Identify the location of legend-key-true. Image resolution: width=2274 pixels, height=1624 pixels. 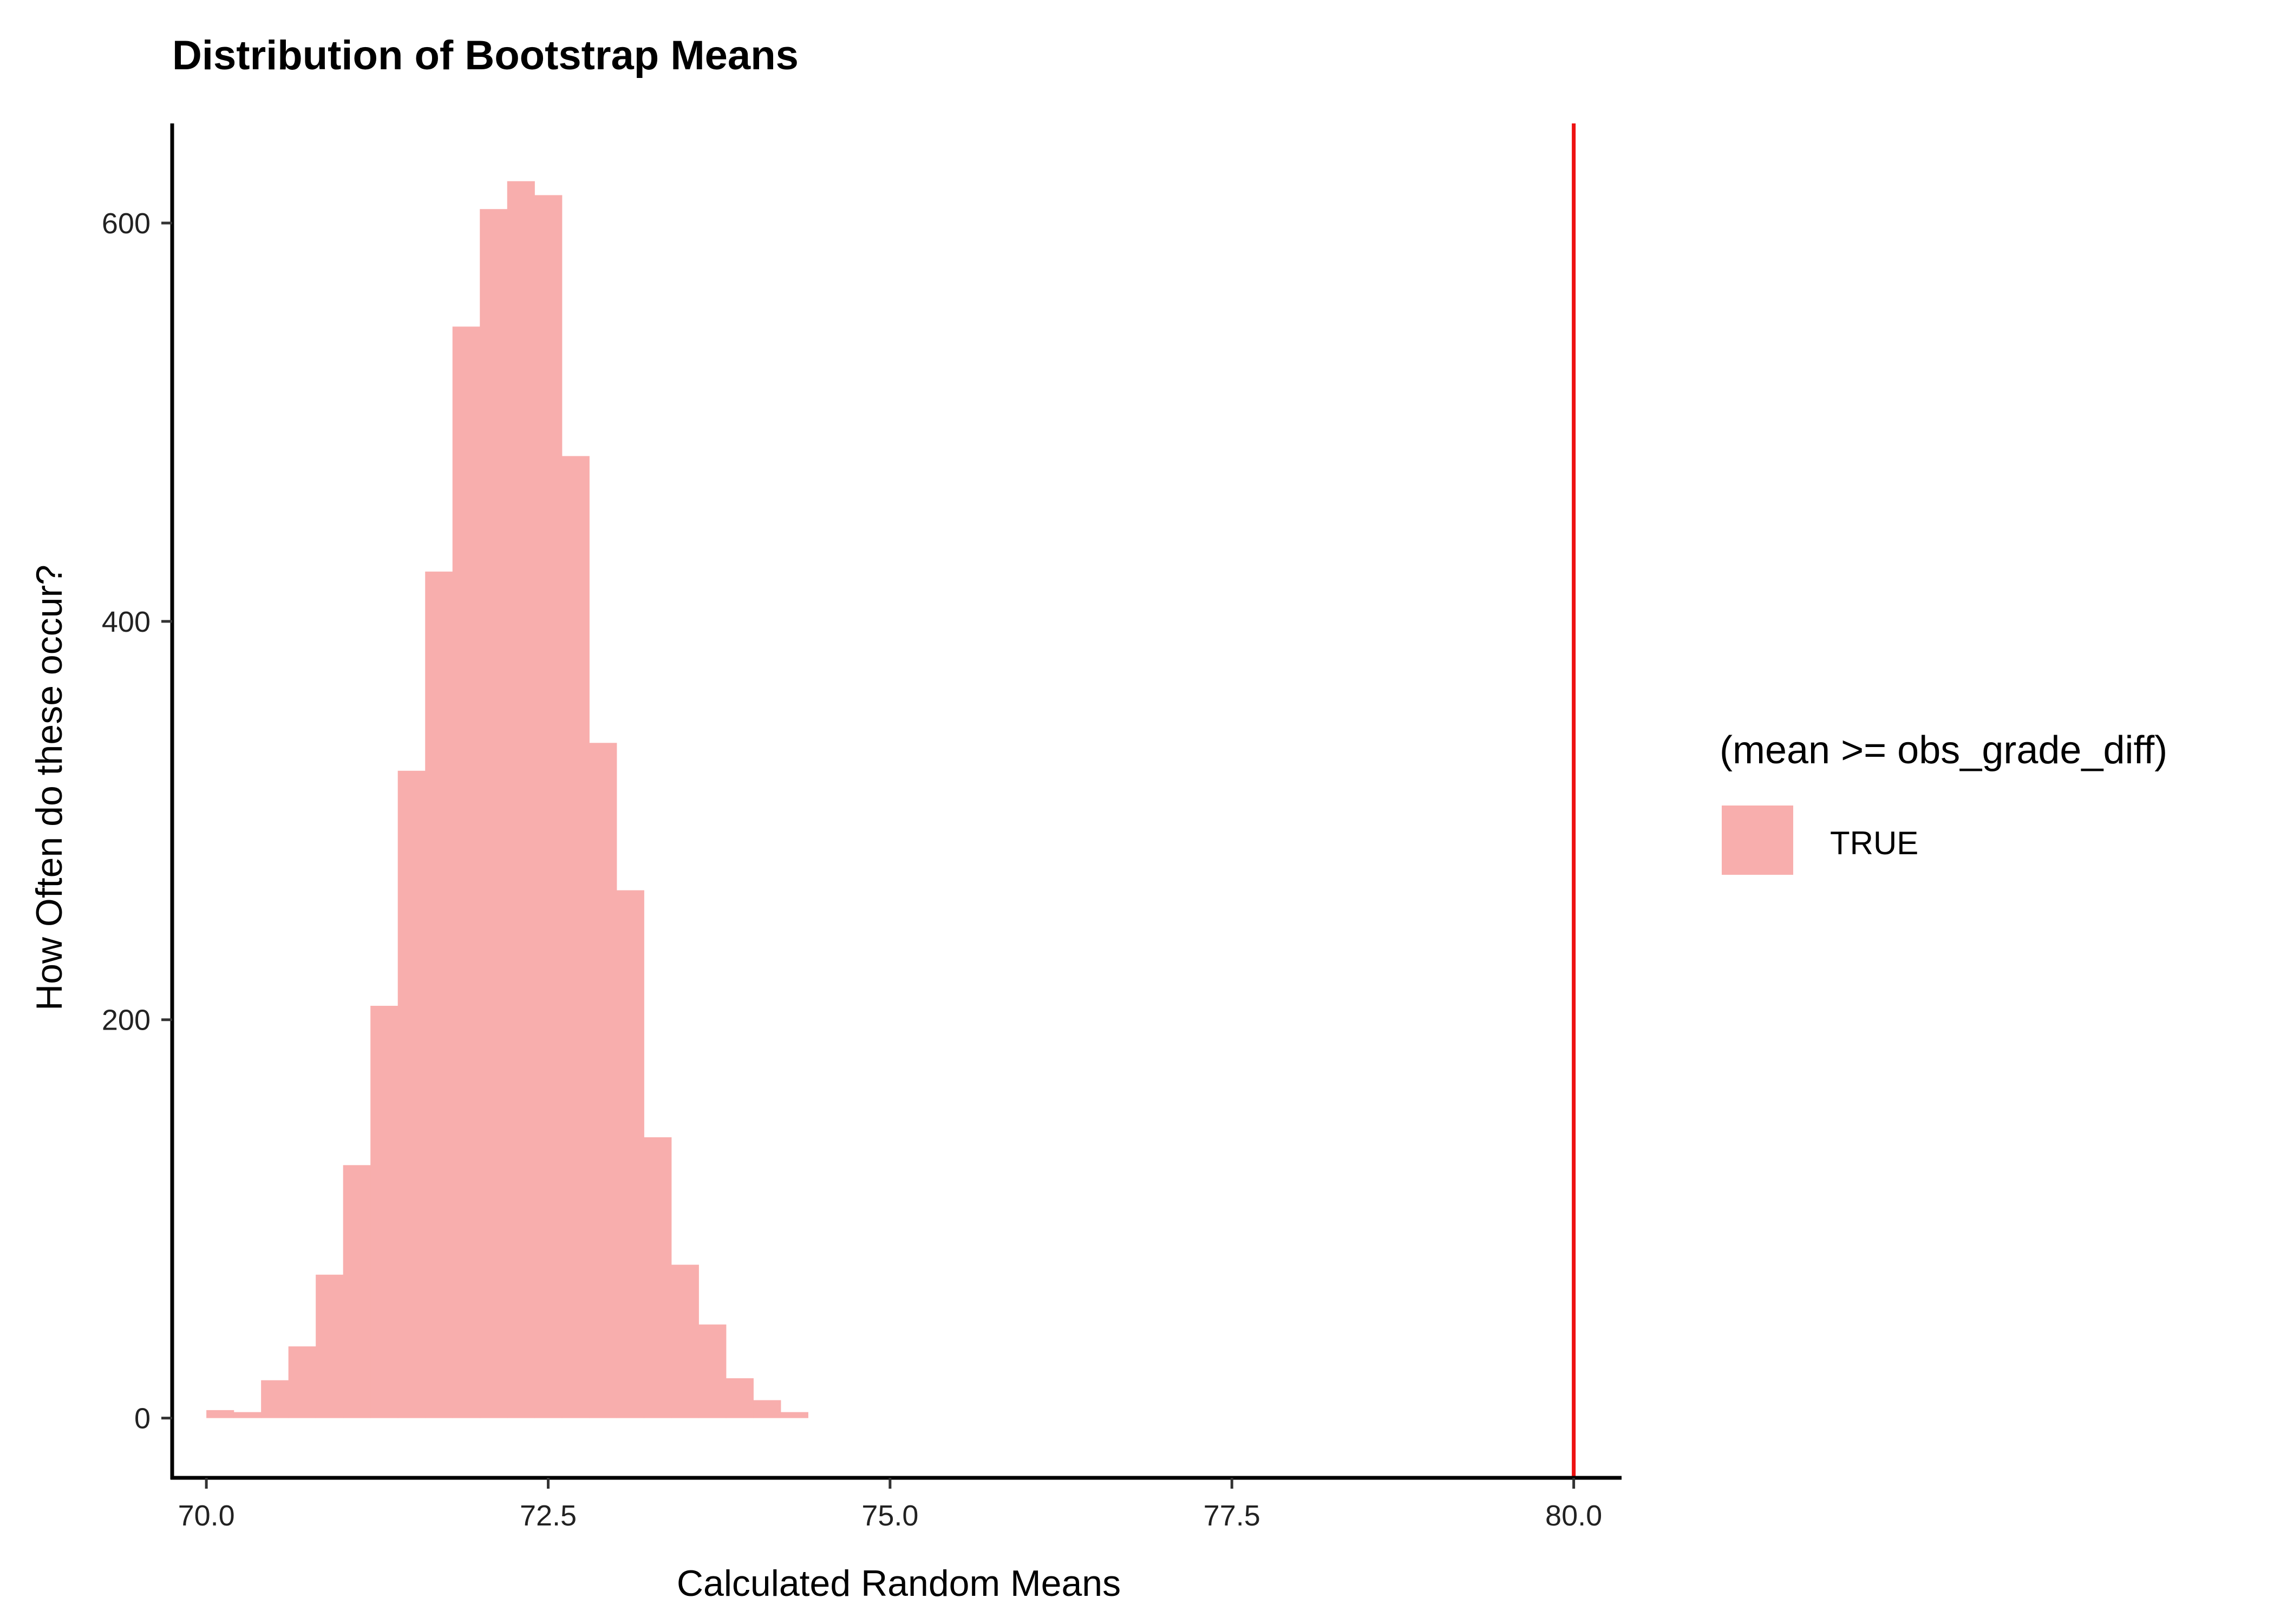
(1758, 841).